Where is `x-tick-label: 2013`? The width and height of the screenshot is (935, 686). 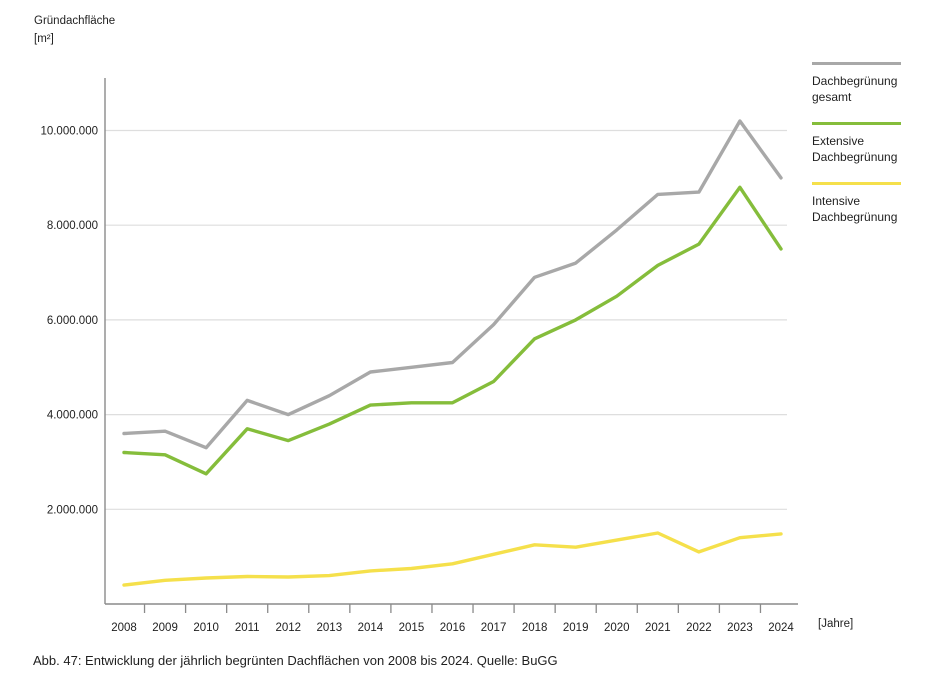 x-tick-label: 2013 is located at coordinates (330, 628).